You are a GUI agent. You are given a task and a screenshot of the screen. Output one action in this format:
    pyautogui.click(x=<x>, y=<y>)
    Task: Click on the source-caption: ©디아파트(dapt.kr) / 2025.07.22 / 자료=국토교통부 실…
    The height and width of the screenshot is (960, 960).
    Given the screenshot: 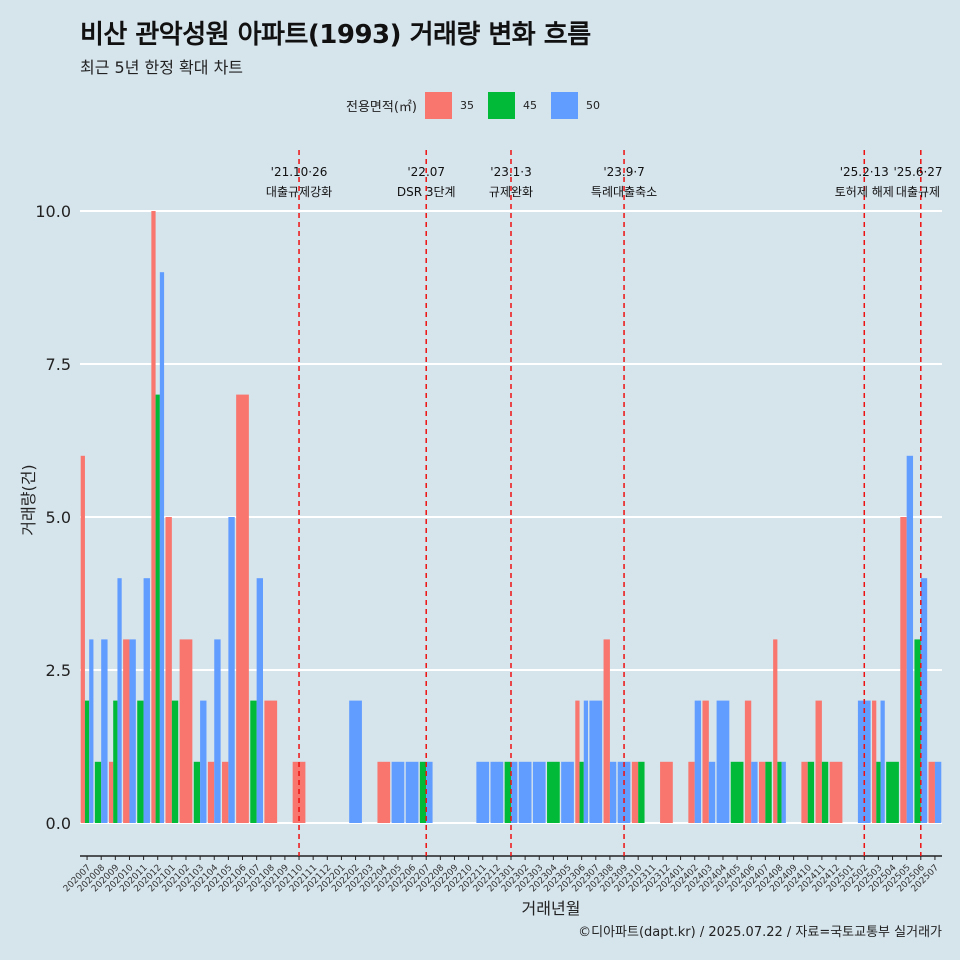 What is the action you would take?
    pyautogui.click(x=760, y=932)
    